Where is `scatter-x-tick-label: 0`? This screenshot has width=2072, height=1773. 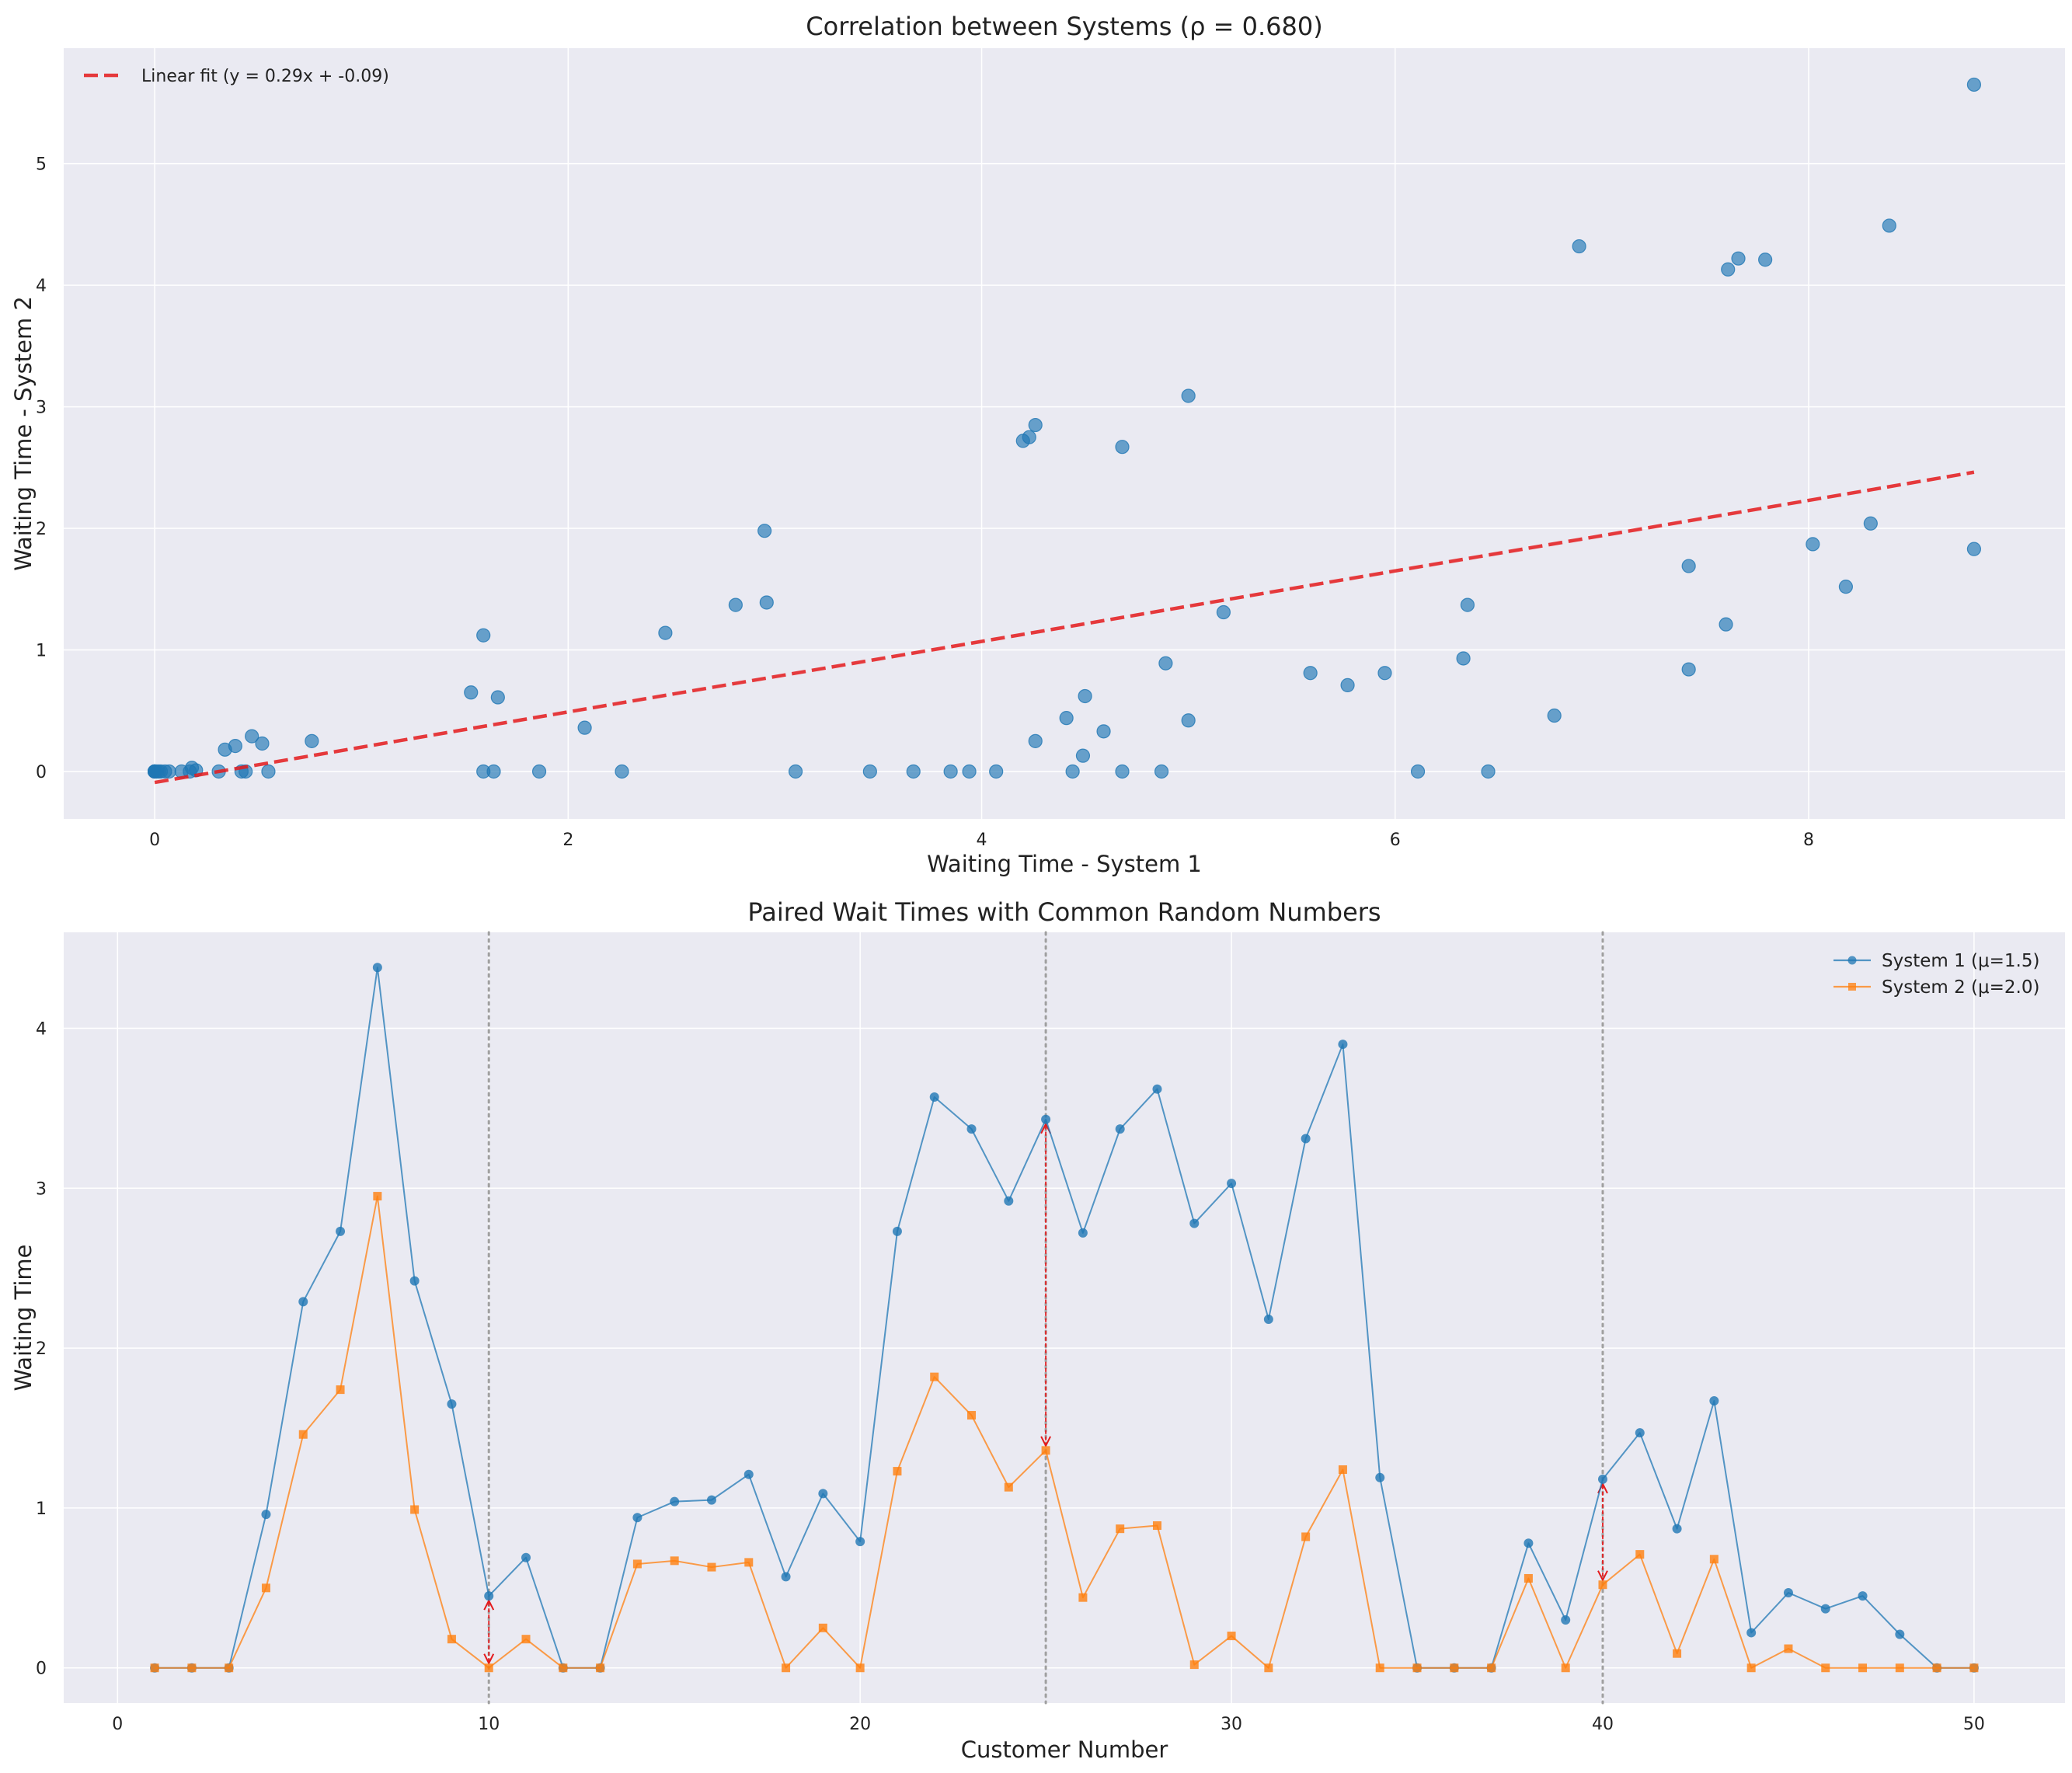 scatter-x-tick-label: 0 is located at coordinates (154, 841).